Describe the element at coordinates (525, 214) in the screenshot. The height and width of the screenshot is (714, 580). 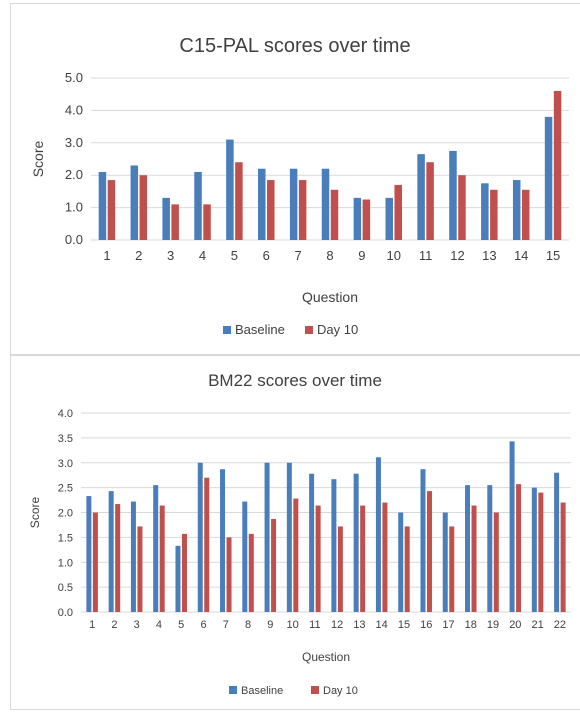
I see `bar-day10-q14` at that location.